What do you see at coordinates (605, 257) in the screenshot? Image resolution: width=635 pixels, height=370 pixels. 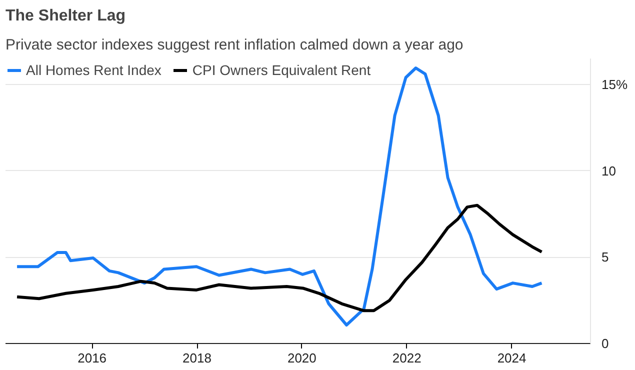 I see `y-tick-label: 5` at bounding box center [605, 257].